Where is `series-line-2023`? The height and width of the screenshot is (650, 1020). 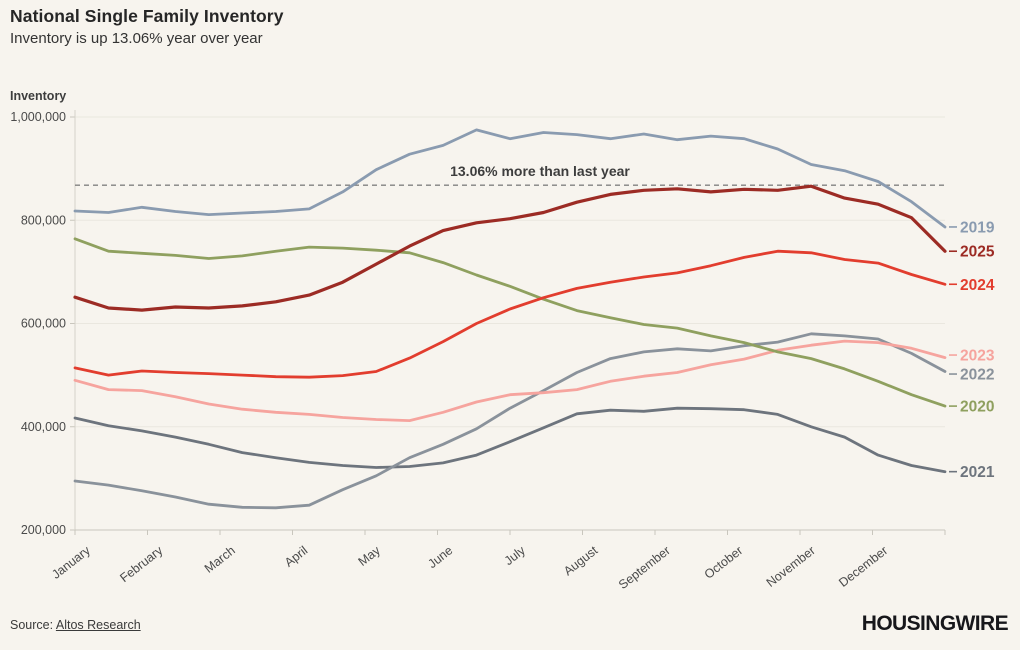
series-line-2023 is located at coordinates (510, 381).